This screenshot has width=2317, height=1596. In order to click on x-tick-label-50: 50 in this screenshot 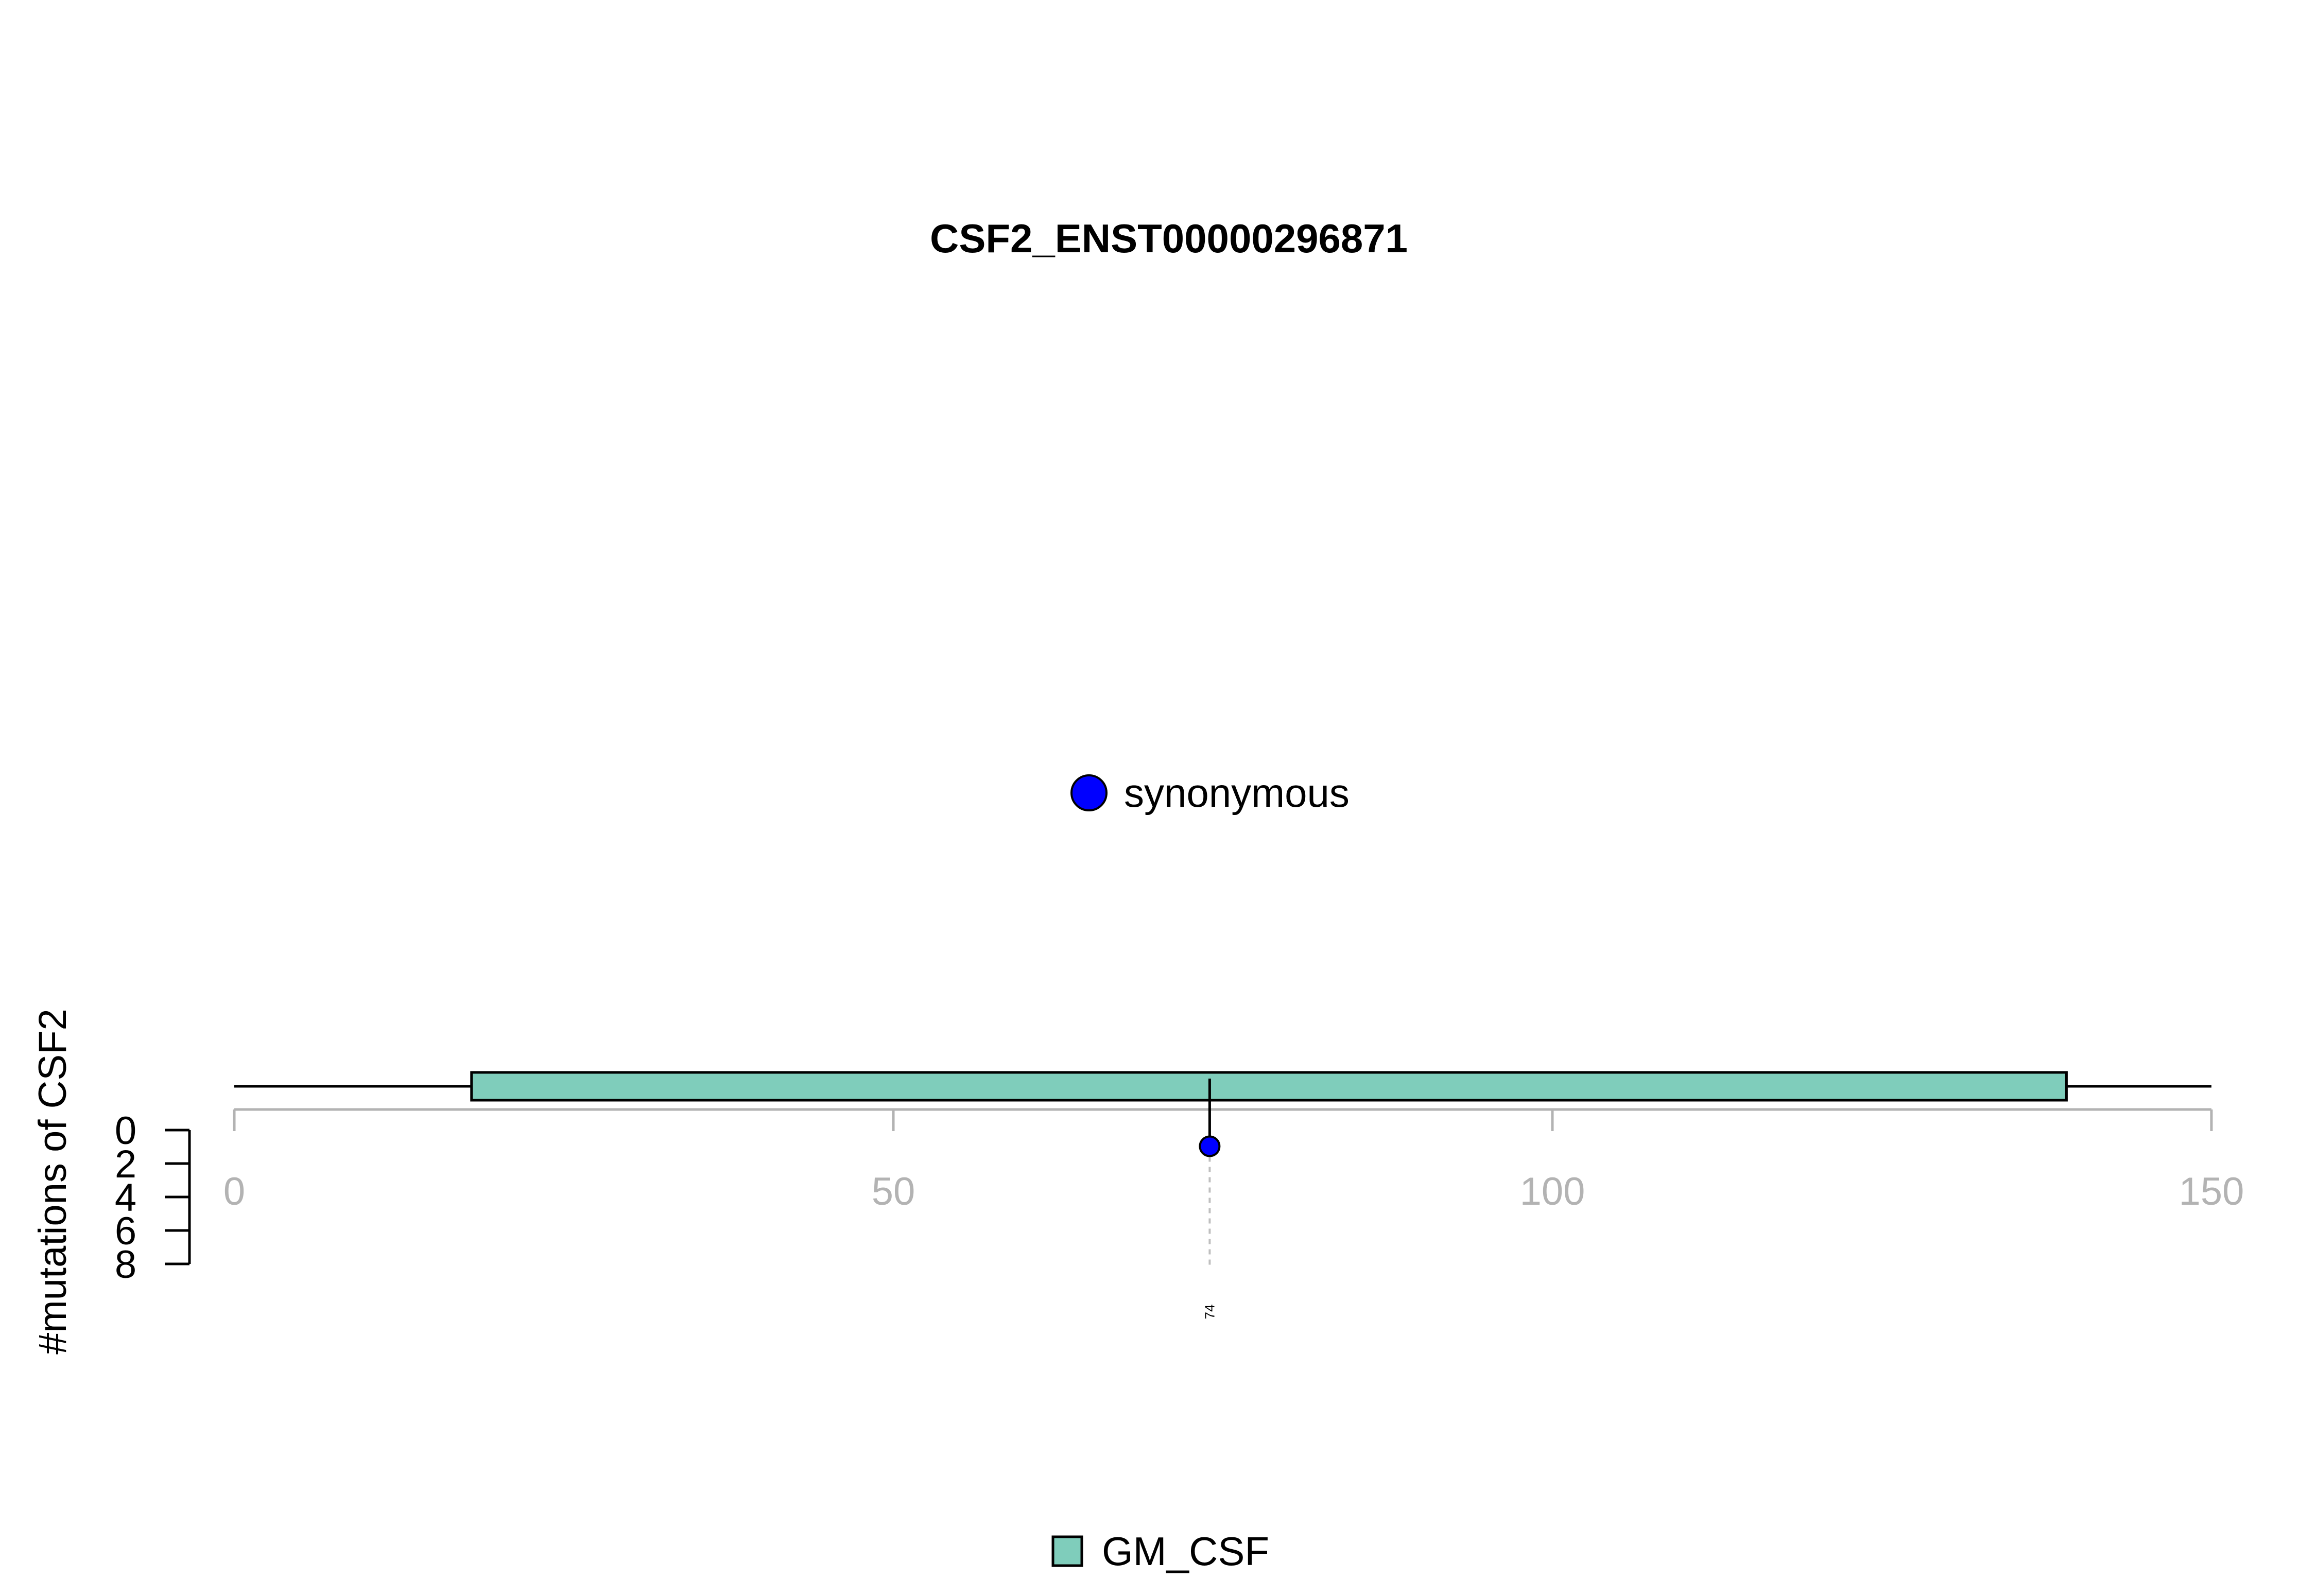, I will do `click(893, 1191)`.